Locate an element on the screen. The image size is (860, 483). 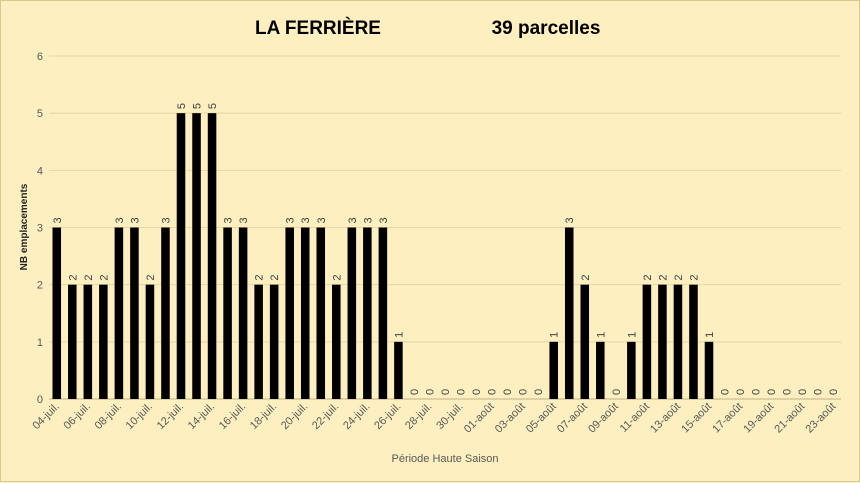
x-tick-label: 03-août is located at coordinates (510, 418).